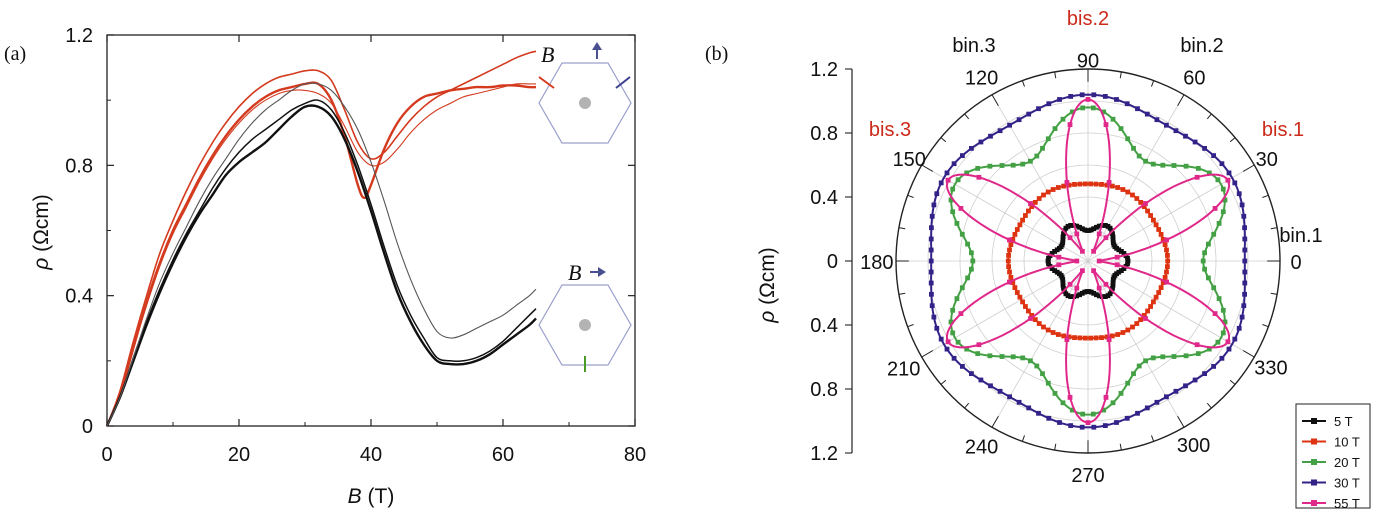 The width and height of the screenshot is (1400, 510). Describe the element at coordinates (1283, 130) in the screenshot. I see `direction-label: bis.1` at that location.